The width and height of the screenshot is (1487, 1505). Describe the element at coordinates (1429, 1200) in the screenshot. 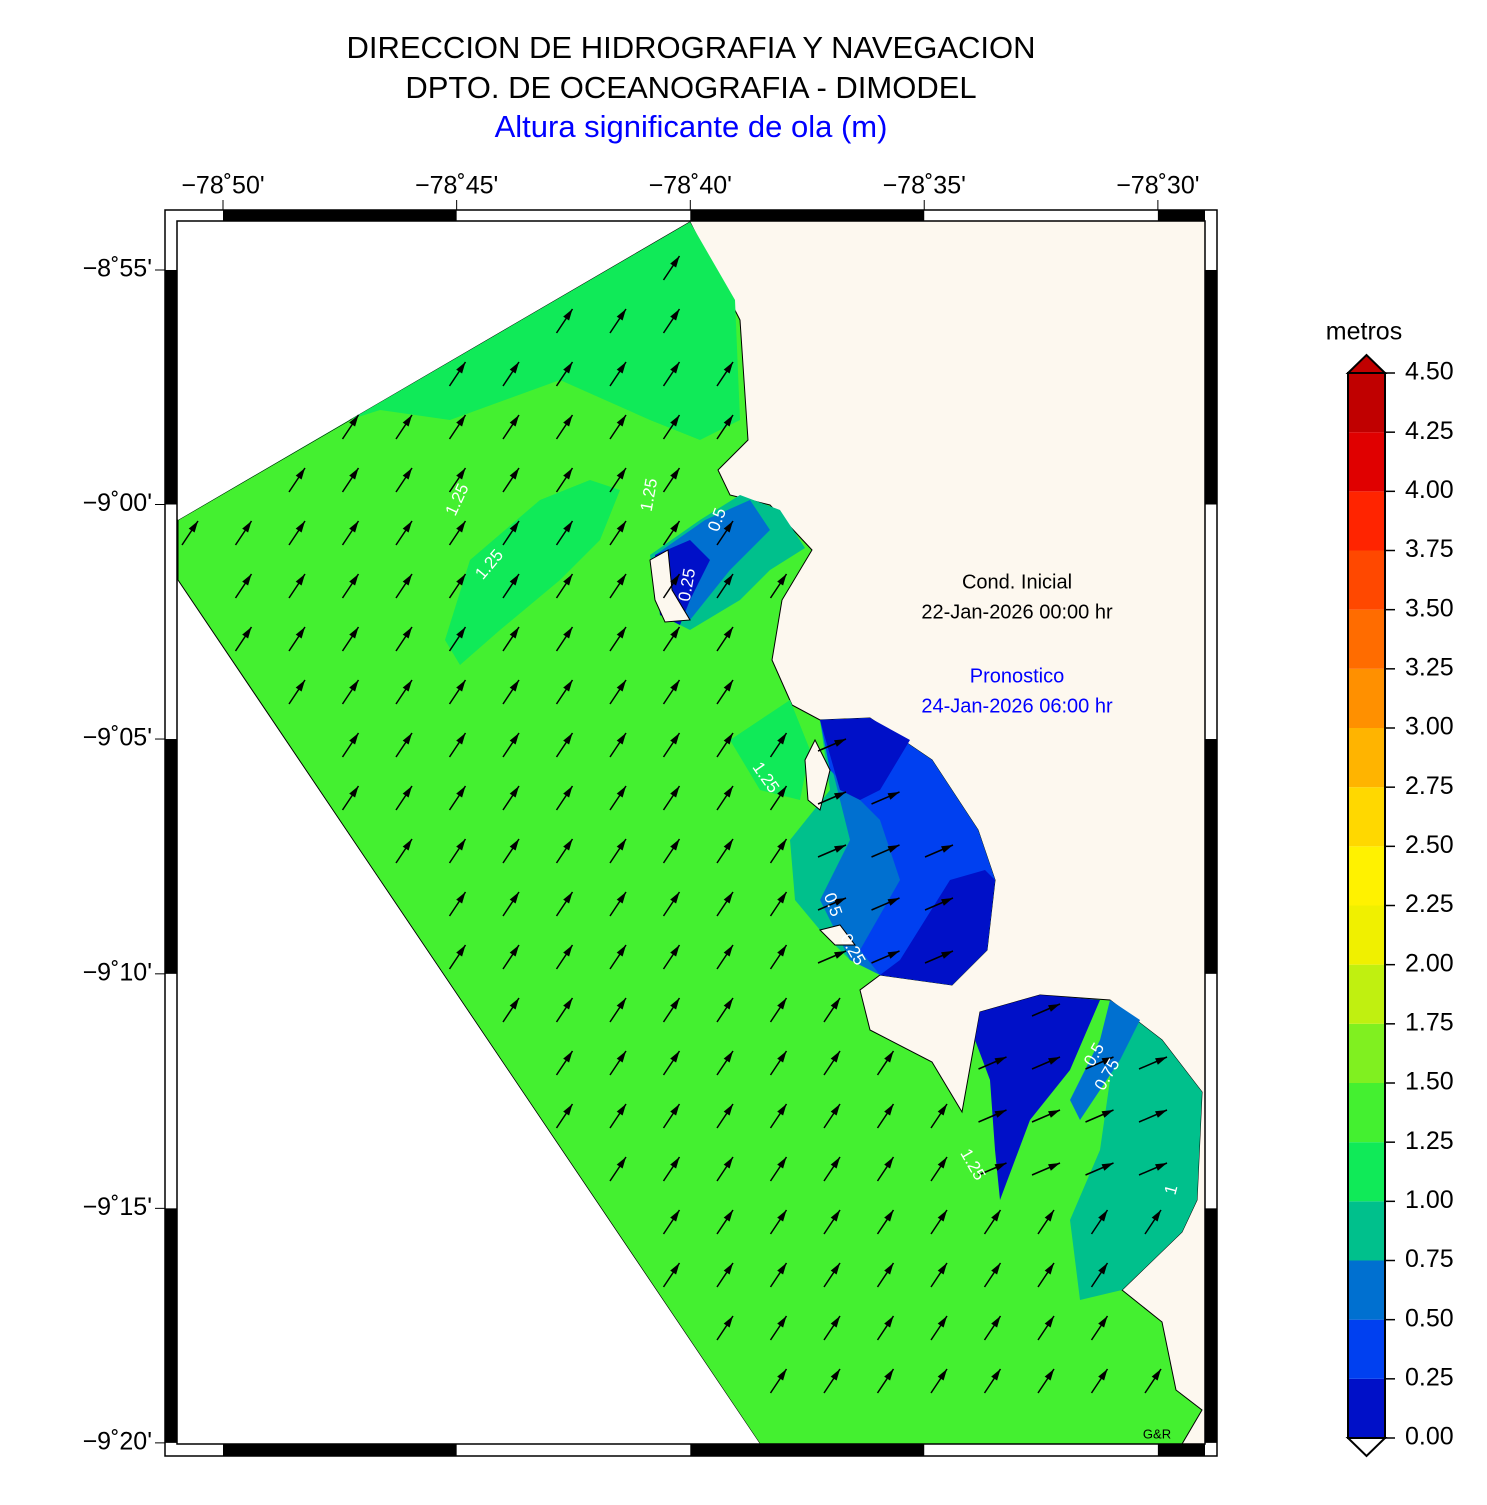

I see `colorbar-tick-label: 1.00` at that location.